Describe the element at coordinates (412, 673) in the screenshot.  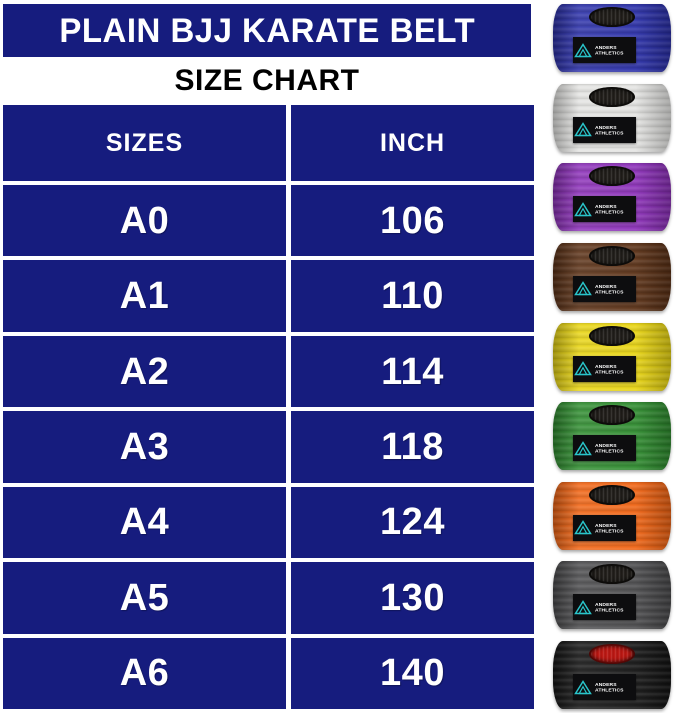
I see `cell-inch: 140` at that location.